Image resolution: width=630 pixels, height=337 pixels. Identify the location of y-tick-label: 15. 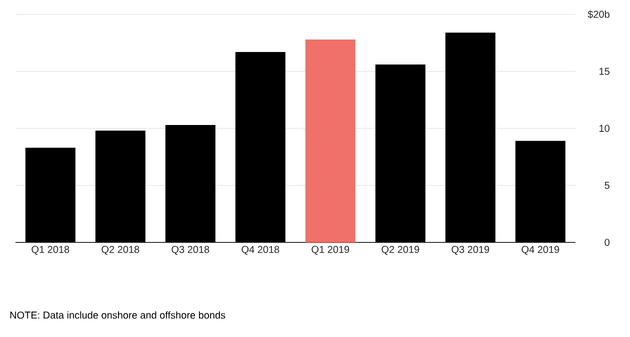
(605, 71).